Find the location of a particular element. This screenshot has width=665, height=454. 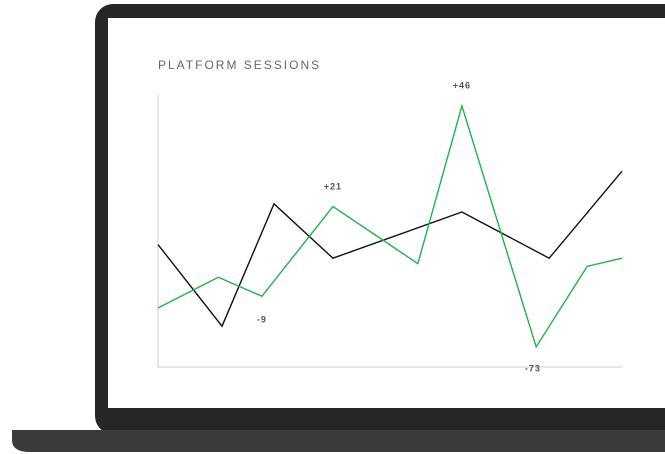

chart-title: PLATFORM SESSIONS is located at coordinates (239, 65).